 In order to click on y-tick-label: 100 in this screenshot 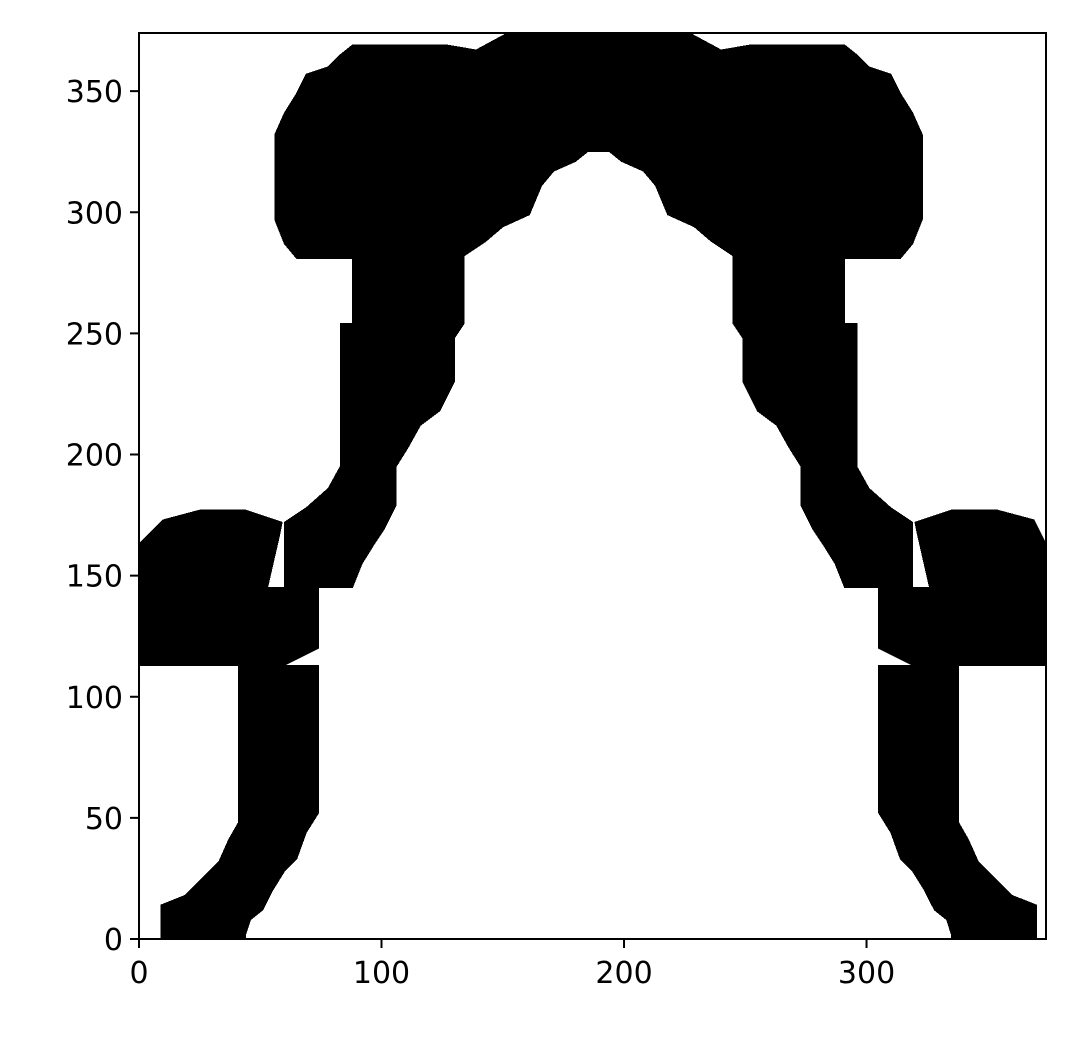, I will do `click(94, 698)`.